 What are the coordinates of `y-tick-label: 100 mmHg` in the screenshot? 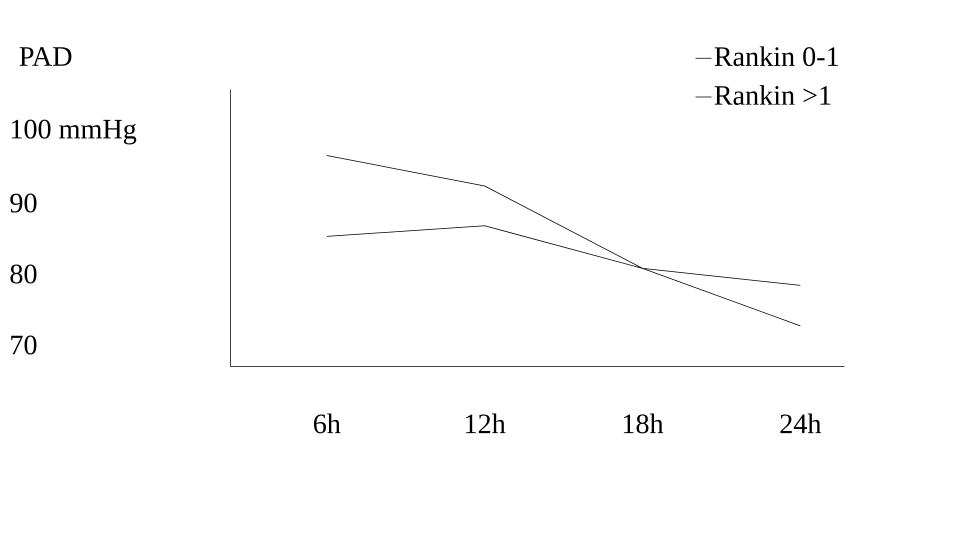 It's located at (74, 132).